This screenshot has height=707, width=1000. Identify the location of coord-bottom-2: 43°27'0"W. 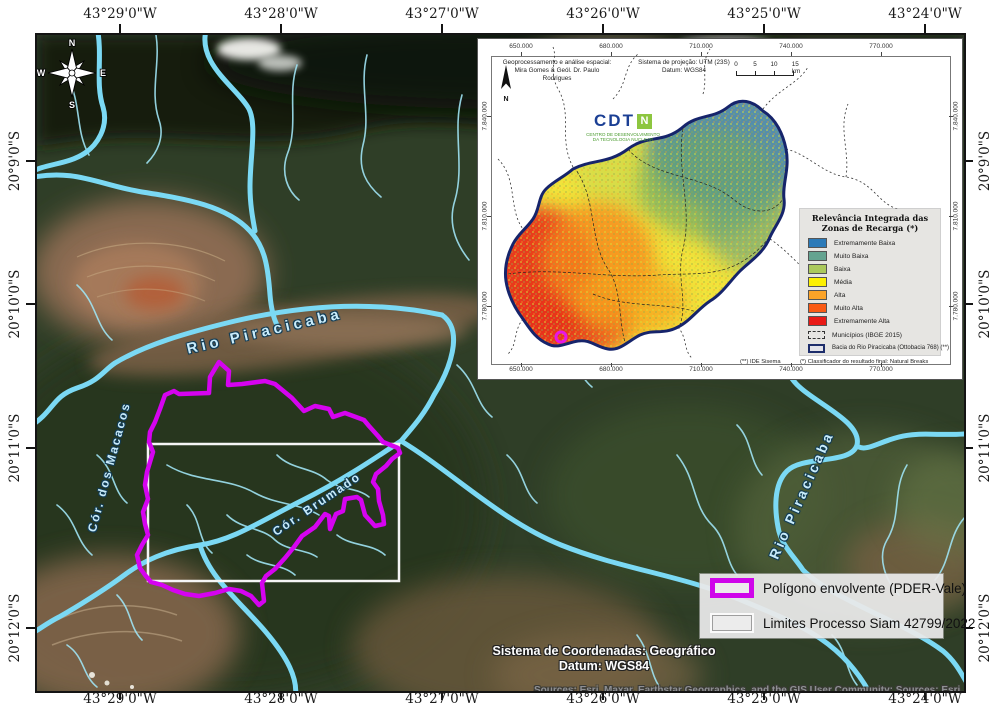
(442, 699).